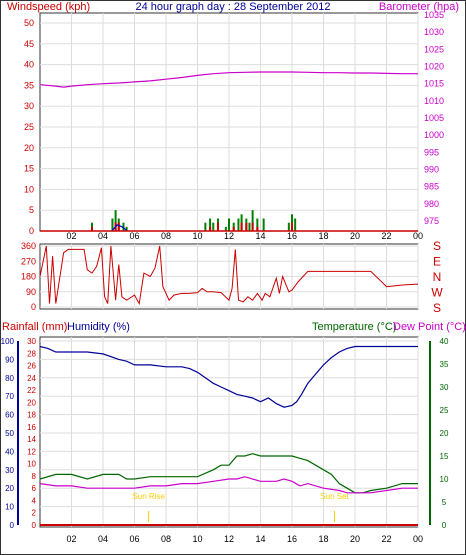  What do you see at coordinates (9, 488) in the screenshot?
I see `humidity-tick-label: 20` at bounding box center [9, 488].